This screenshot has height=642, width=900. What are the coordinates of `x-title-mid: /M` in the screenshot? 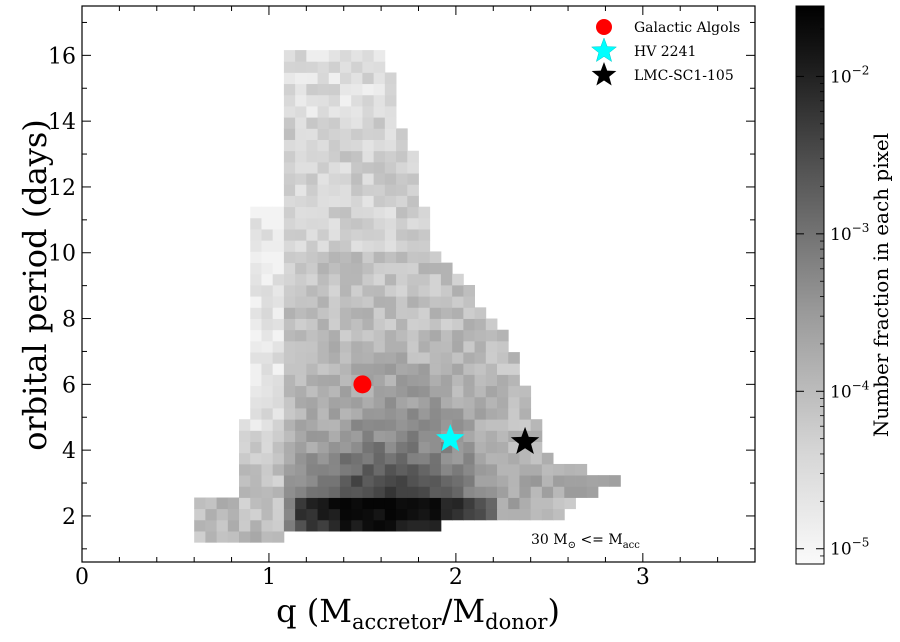 It's located at (464, 611).